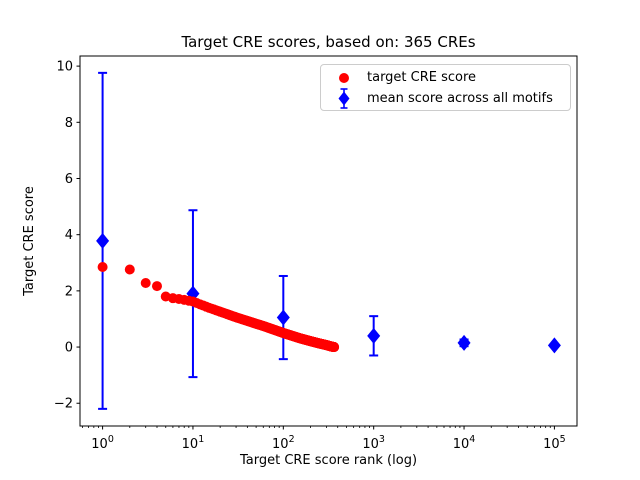  I want to click on svg-text: 10¹, so click(193, 443).